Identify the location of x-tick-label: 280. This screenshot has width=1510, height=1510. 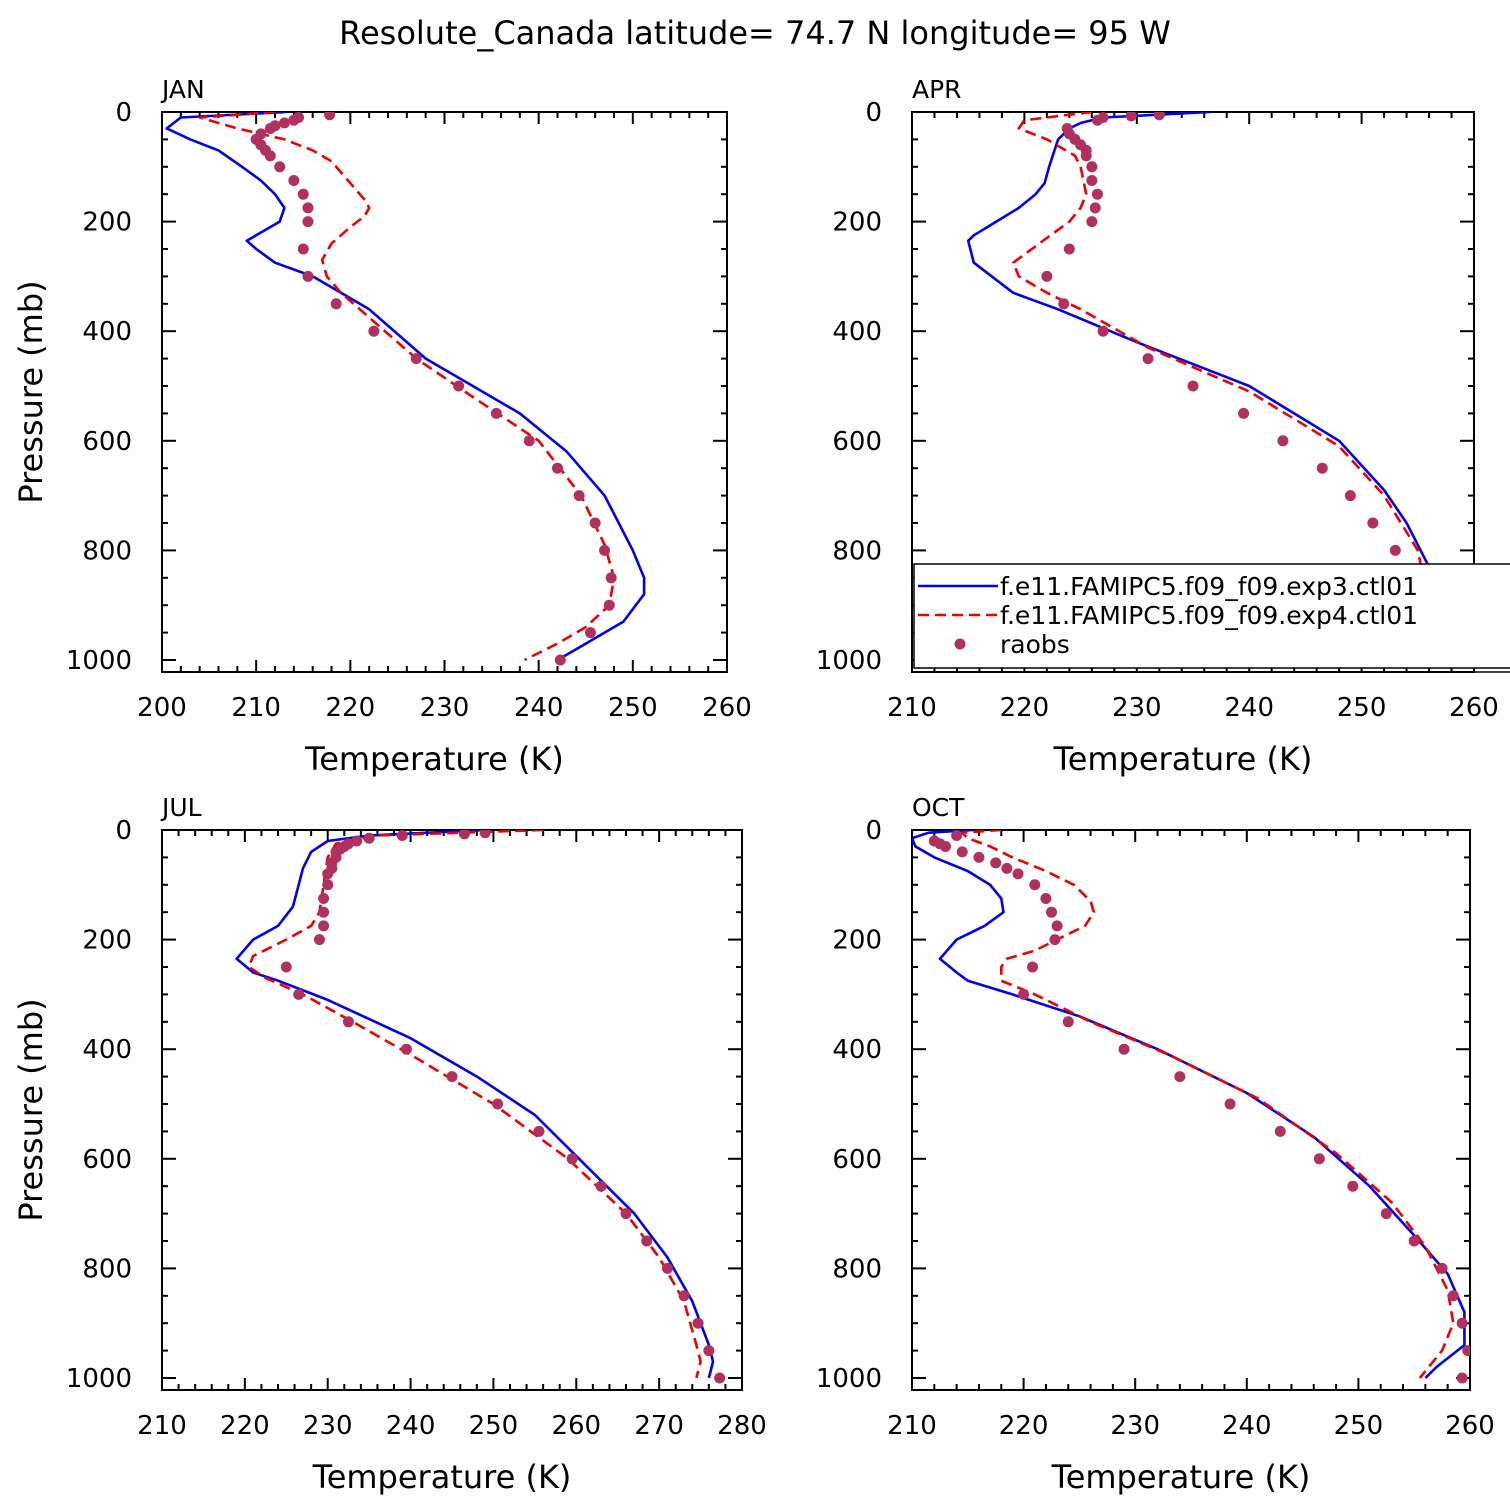
(742, 1426).